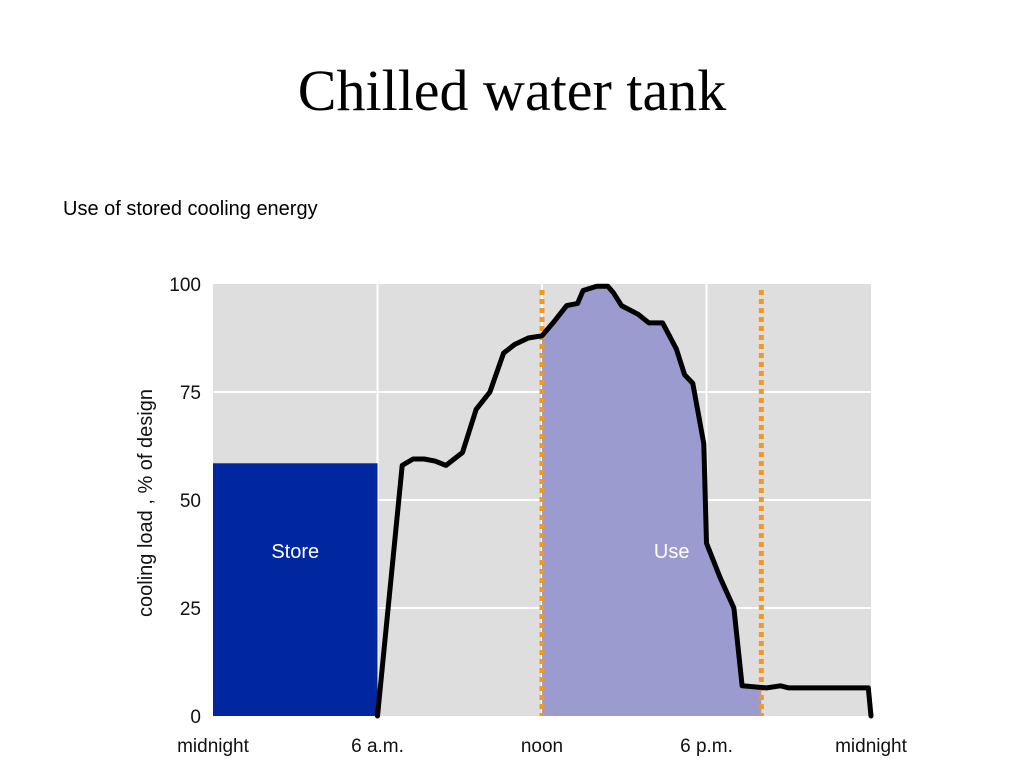 This screenshot has height=768, width=1024. What do you see at coordinates (480, 552) in the screenshot?
I see `region-labels: Store Use` at bounding box center [480, 552].